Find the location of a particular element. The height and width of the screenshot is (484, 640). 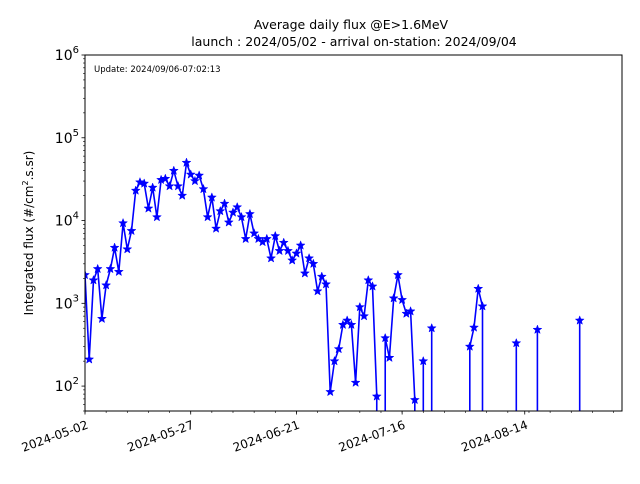

y-tick-label: 10³ is located at coordinates (67, 302).